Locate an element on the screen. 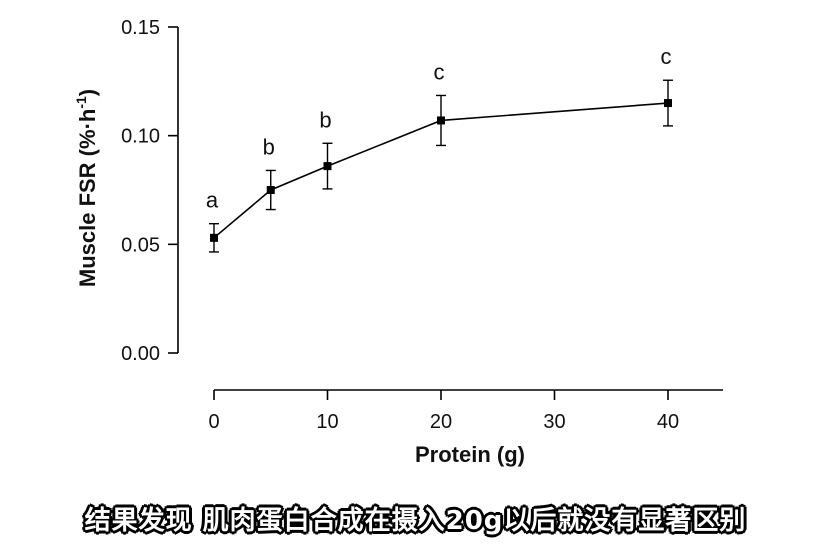 The width and height of the screenshot is (831, 546). x-tick-label: 10 is located at coordinates (327, 422).